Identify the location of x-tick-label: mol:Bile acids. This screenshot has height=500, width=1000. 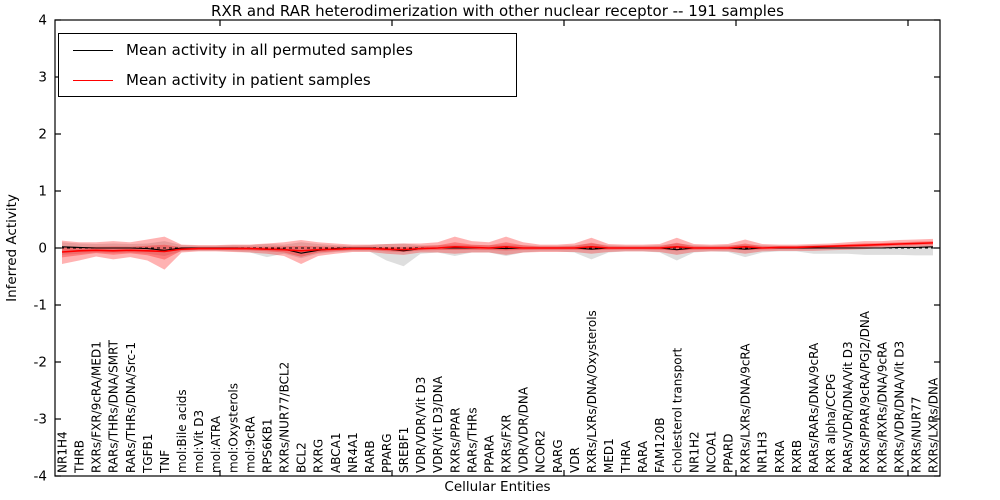
(182, 431).